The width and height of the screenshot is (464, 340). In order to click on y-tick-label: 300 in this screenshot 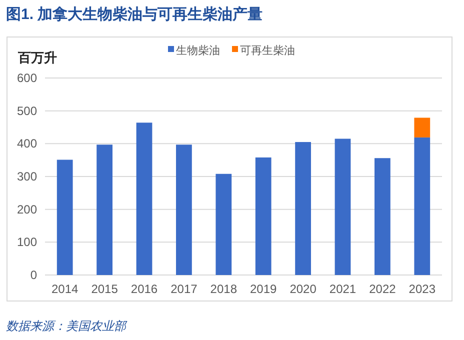, I will do `click(27, 177)`.